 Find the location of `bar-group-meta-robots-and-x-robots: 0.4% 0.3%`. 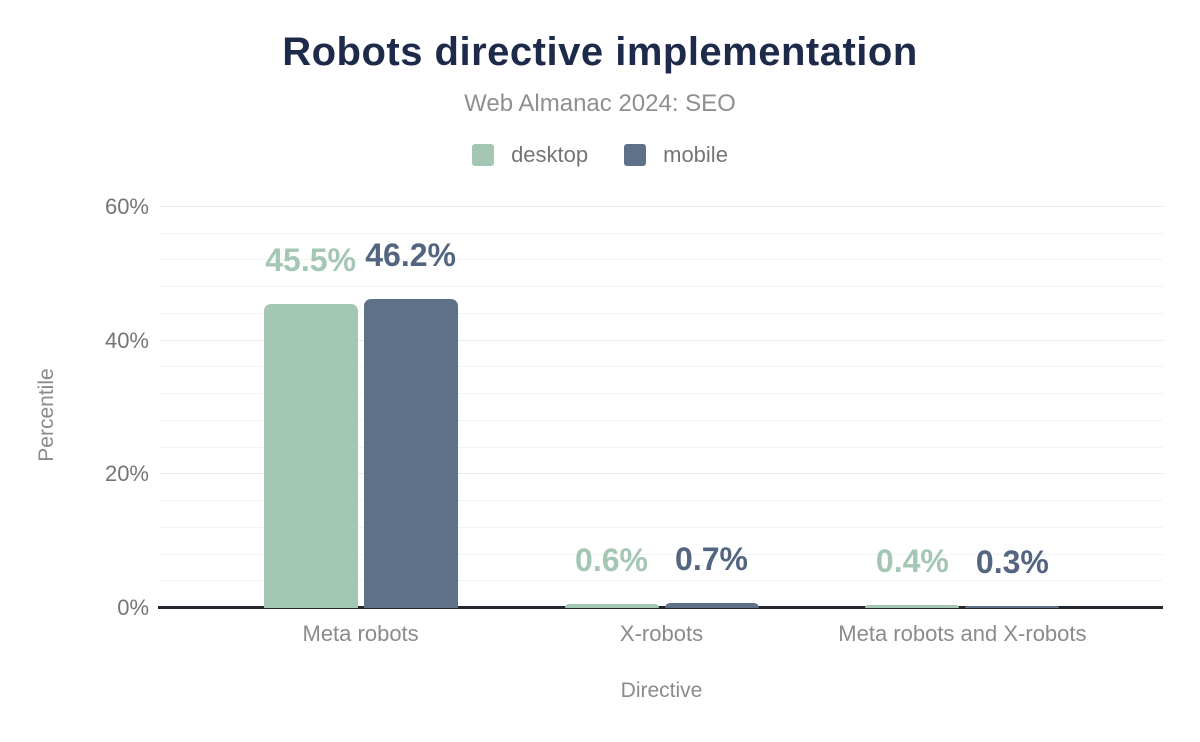

bar-group-meta-robots-and-x-robots: 0.4% 0.3% is located at coordinates (962, 407).